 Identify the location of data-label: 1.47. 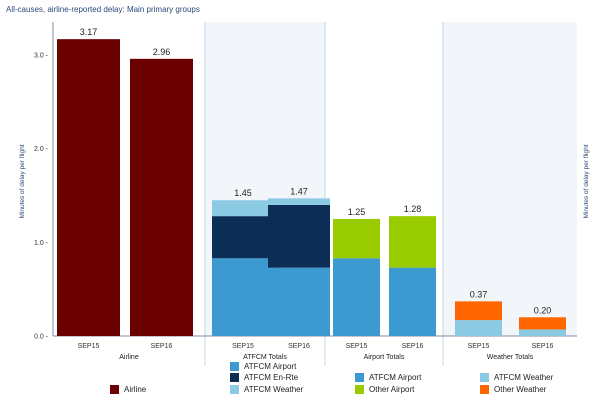
(299, 191).